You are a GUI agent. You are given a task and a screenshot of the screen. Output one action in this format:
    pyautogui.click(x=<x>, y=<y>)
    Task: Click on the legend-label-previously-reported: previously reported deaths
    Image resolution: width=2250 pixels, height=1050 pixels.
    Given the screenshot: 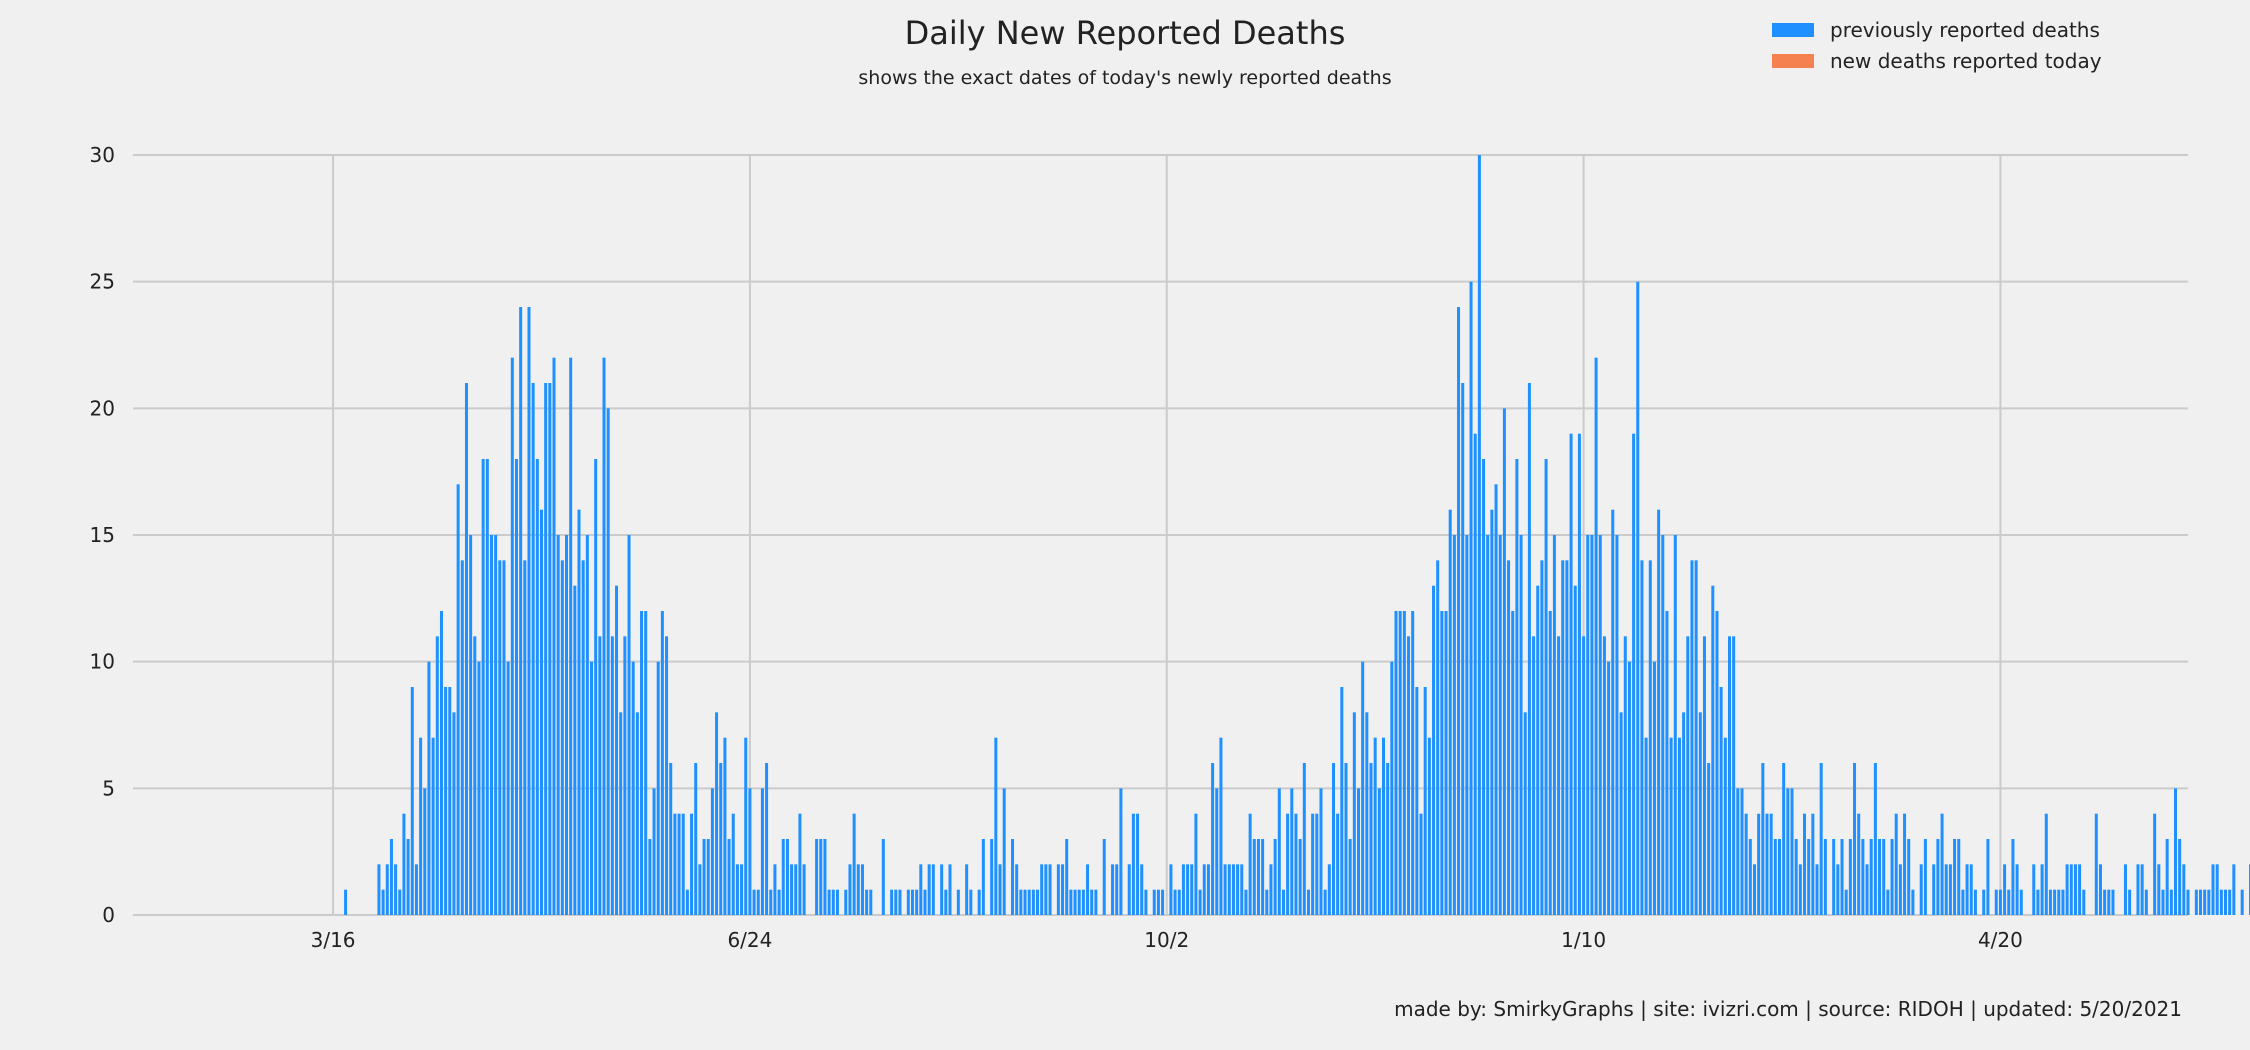 What is the action you would take?
    pyautogui.click(x=1965, y=29)
    